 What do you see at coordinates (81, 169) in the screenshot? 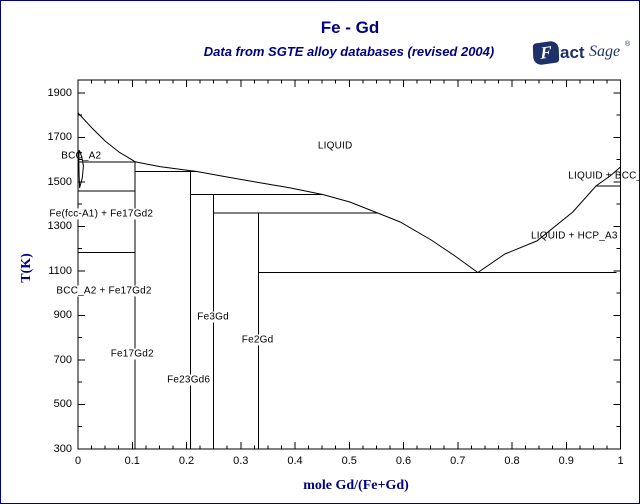
I see `gamma-loop-line` at bounding box center [81, 169].